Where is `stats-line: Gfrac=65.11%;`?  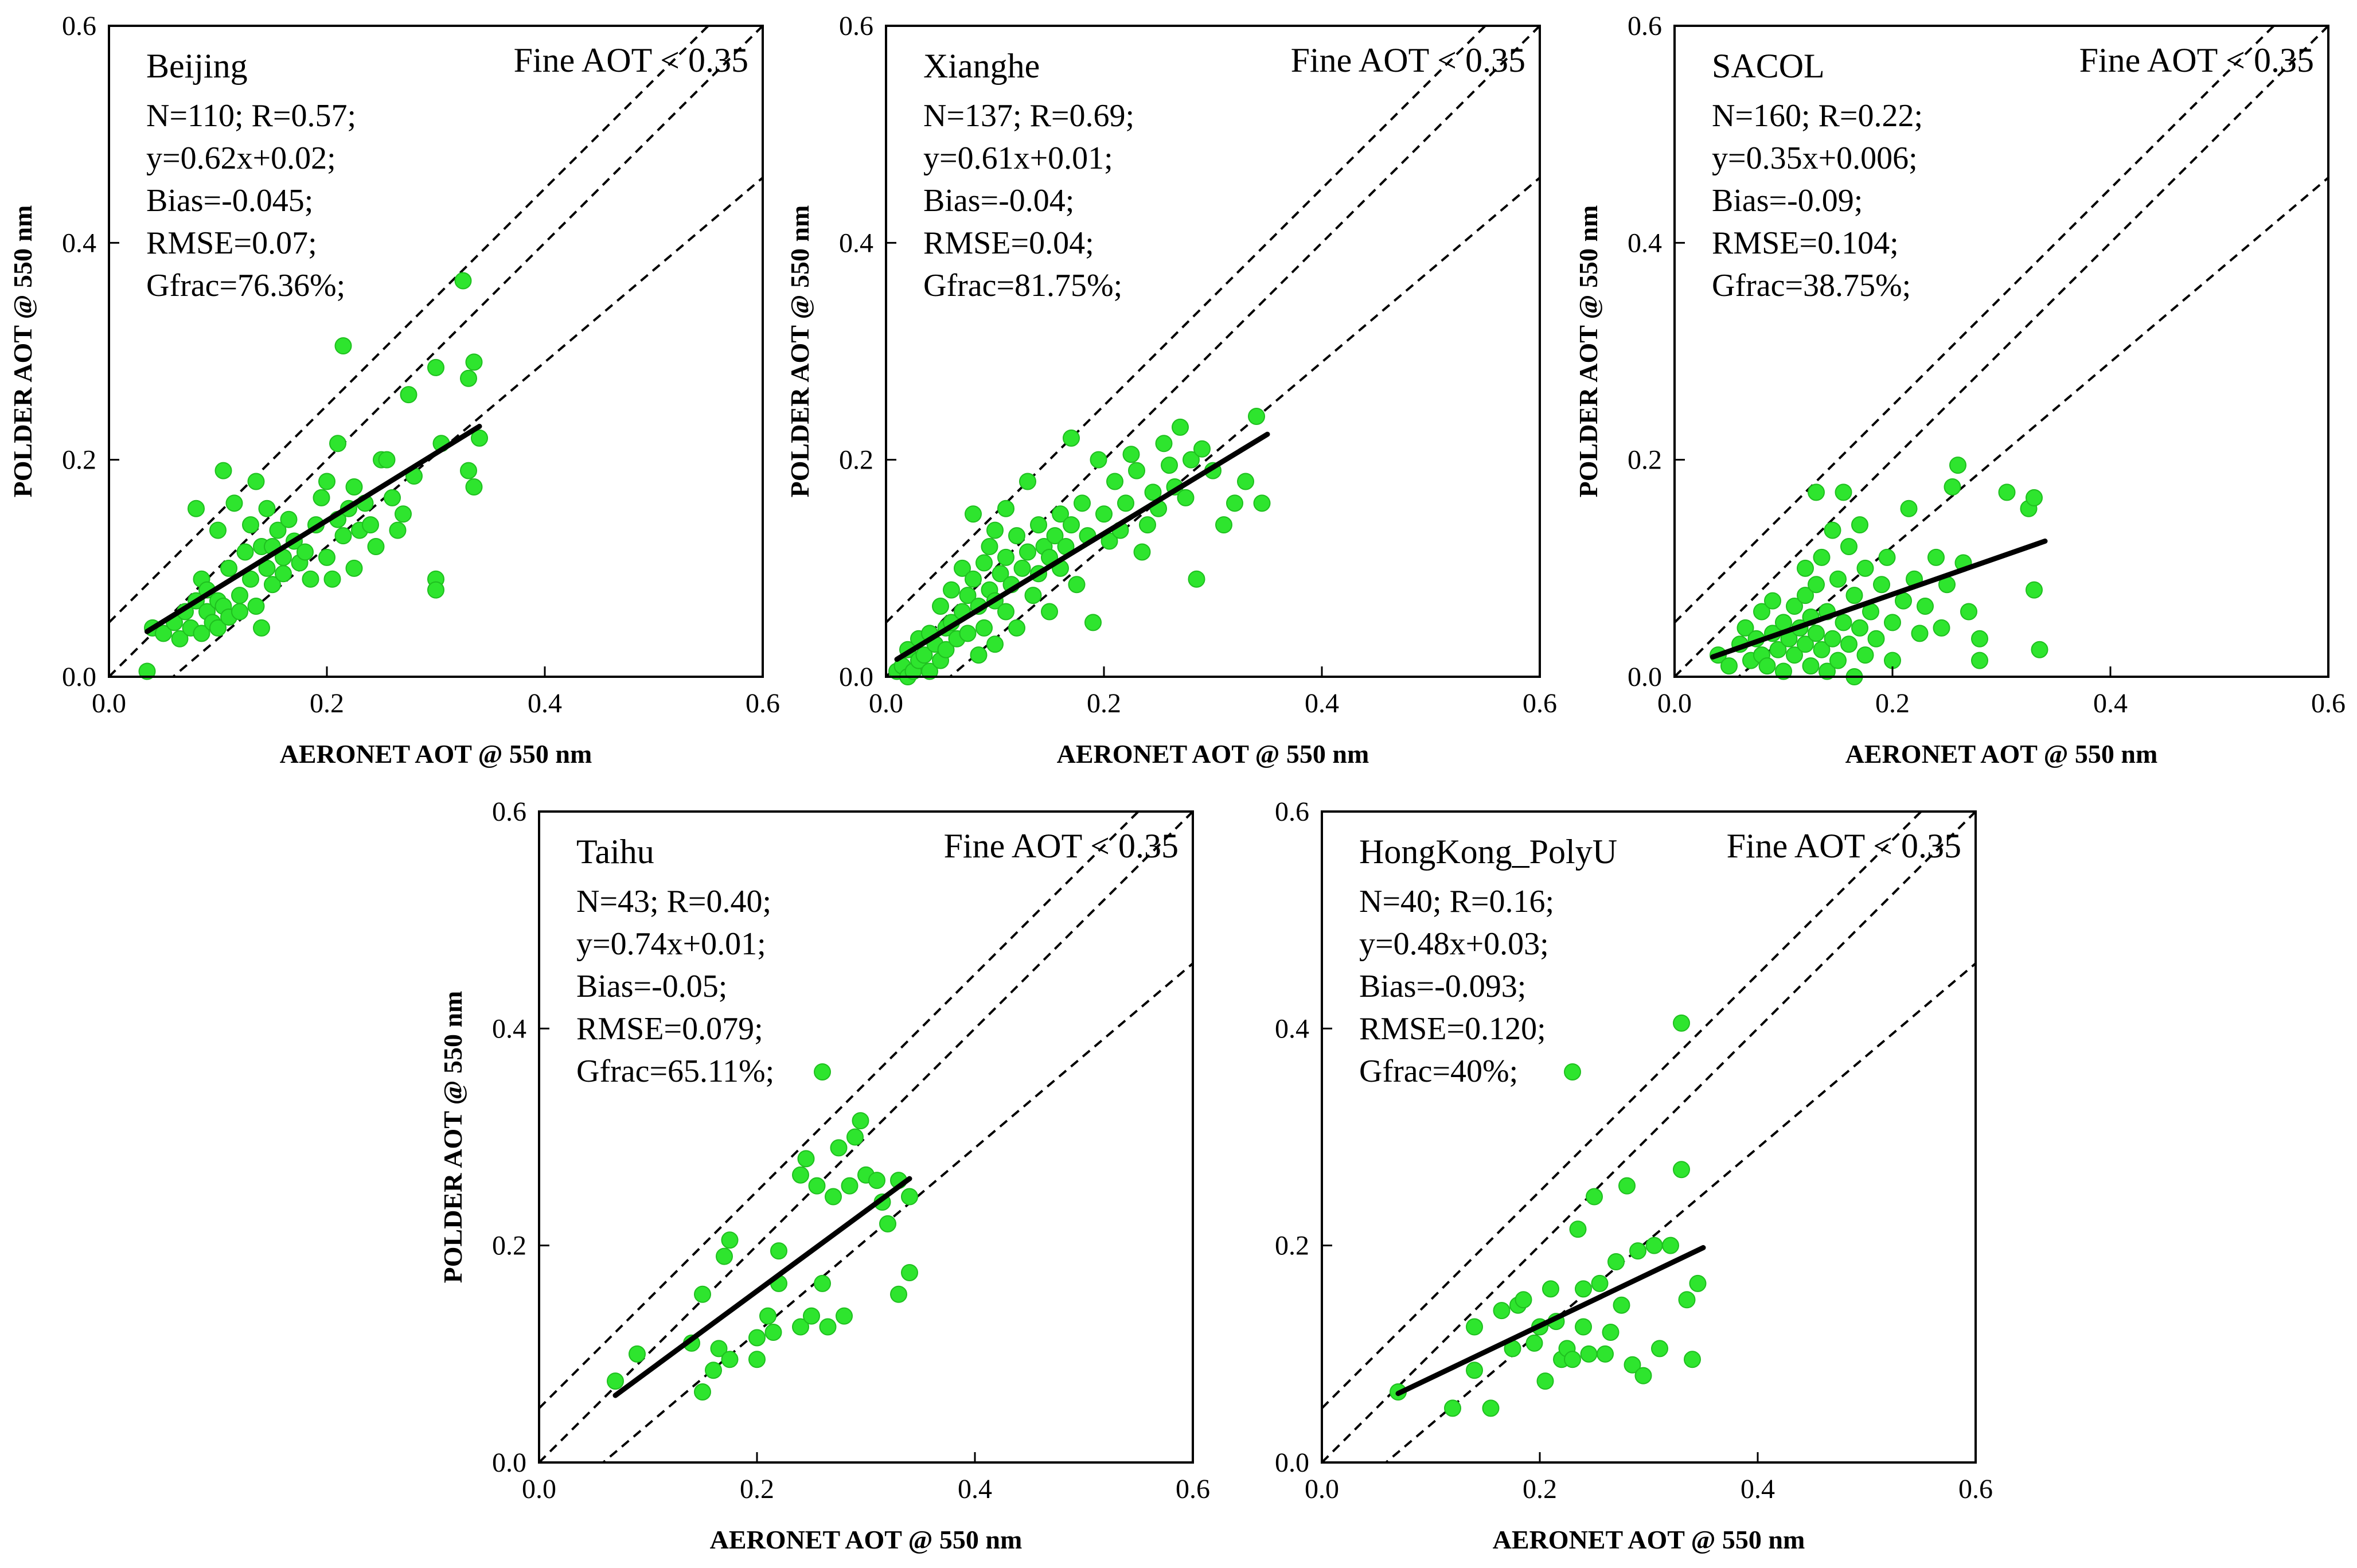
stats-line: Gfrac=65.11%; is located at coordinates (675, 1071).